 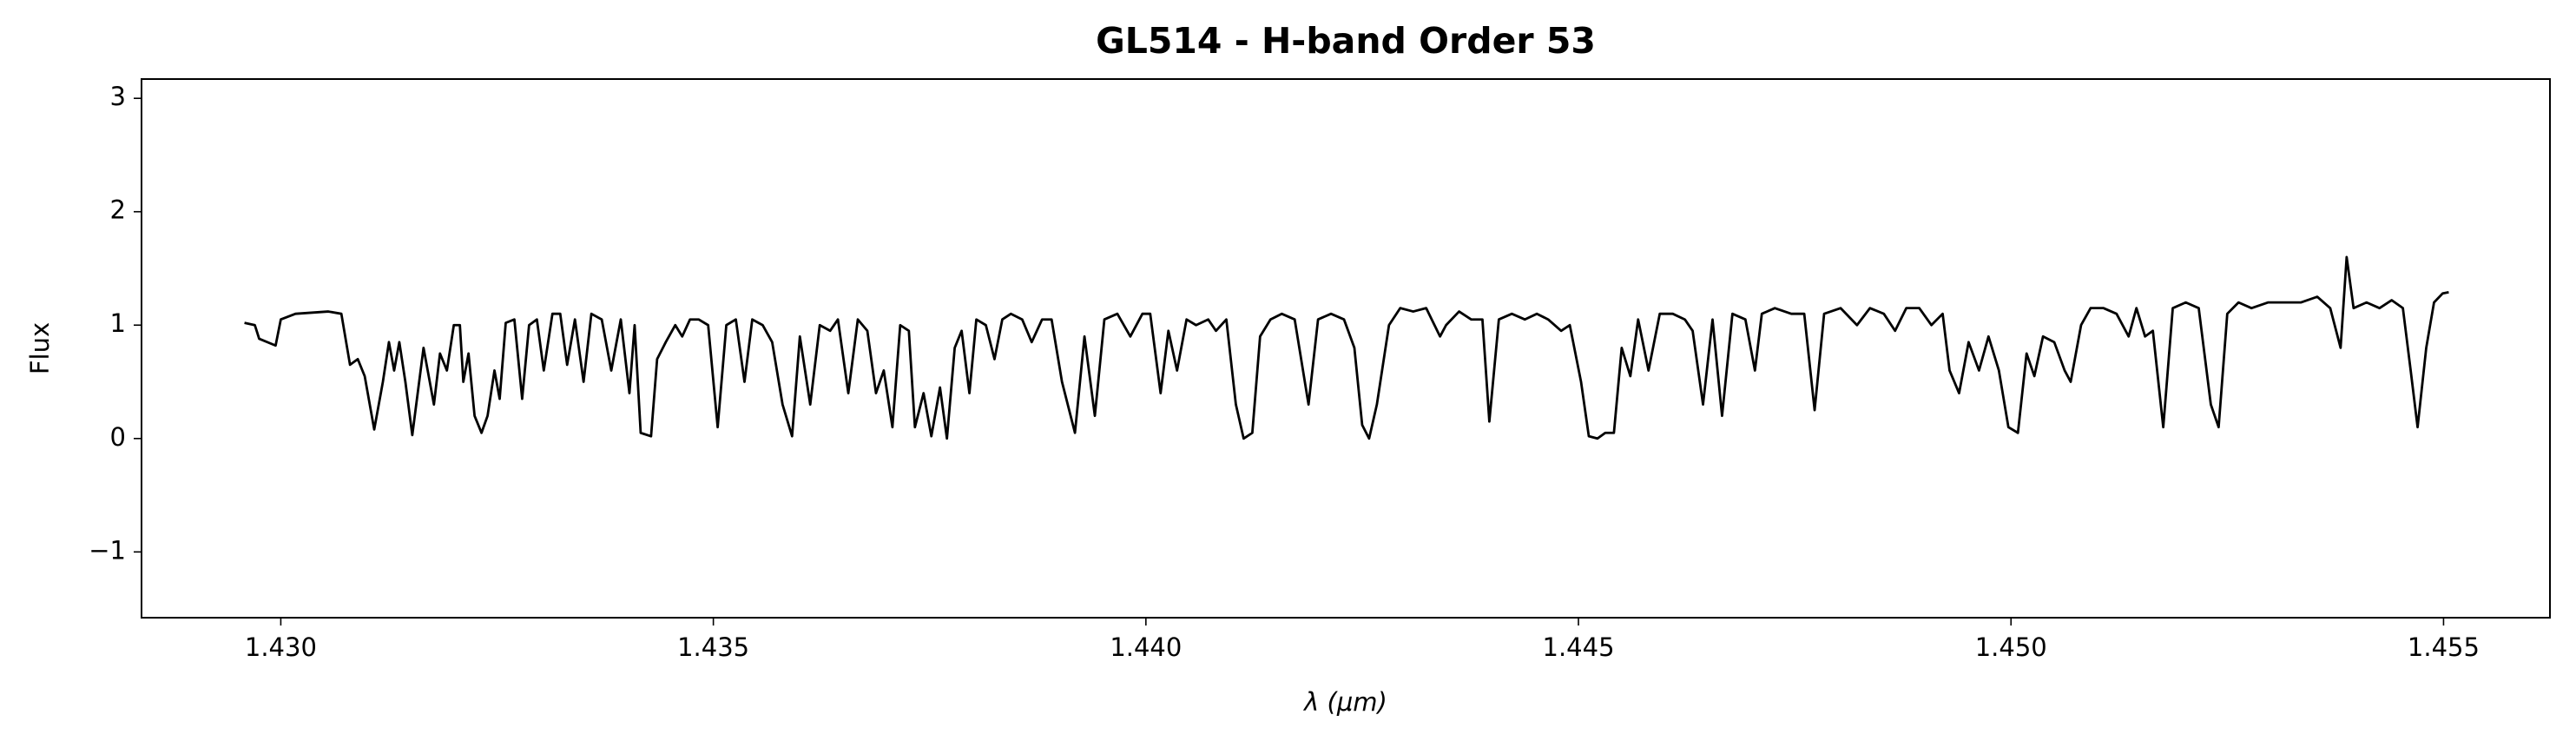 What do you see at coordinates (2011, 647) in the screenshot?
I see `x-tick-label: 1.450` at bounding box center [2011, 647].